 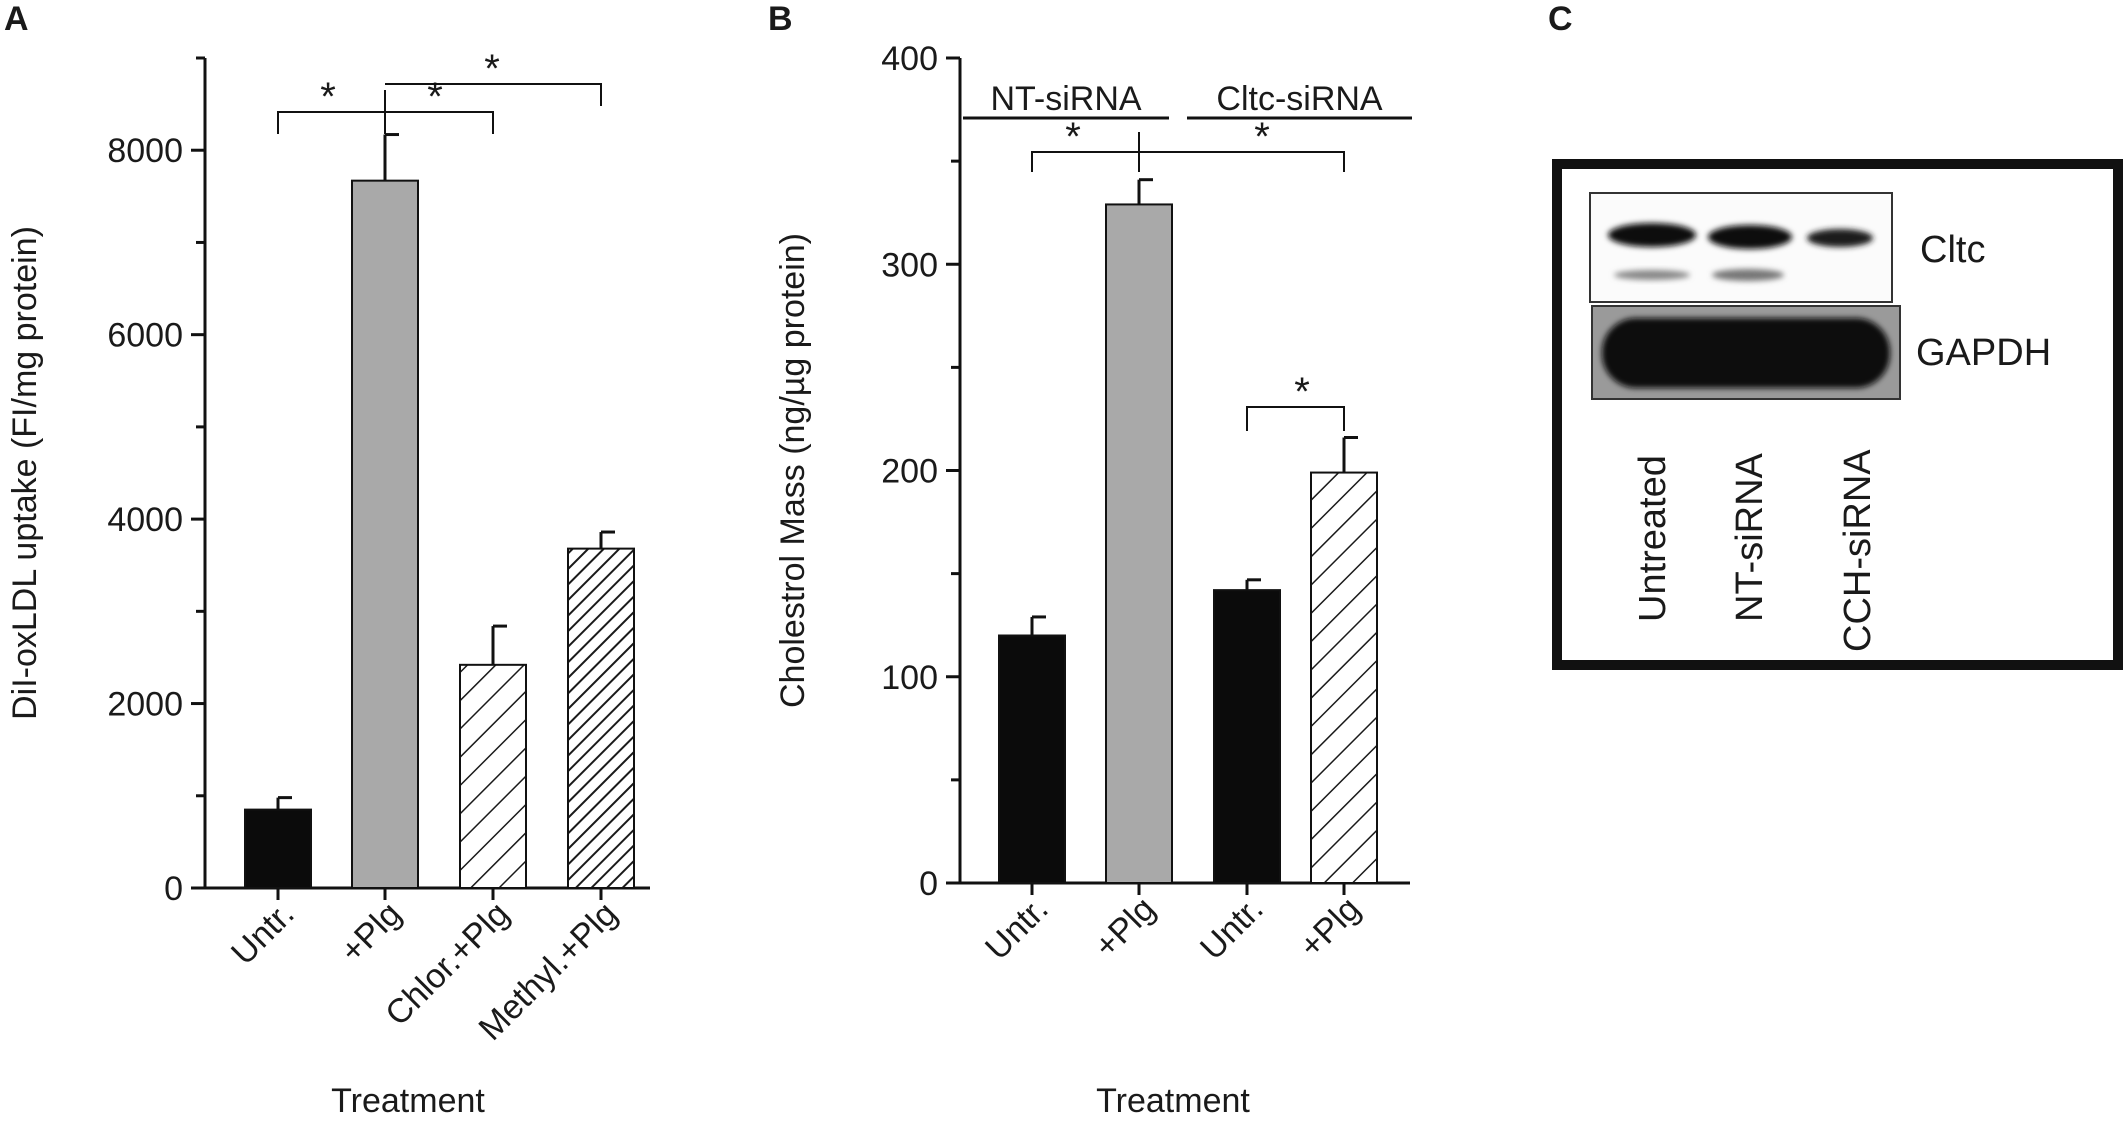 What do you see at coordinates (1858, 550) in the screenshot?
I see `lane-label-cch-sirna: CCH-siRNA` at bounding box center [1858, 550].